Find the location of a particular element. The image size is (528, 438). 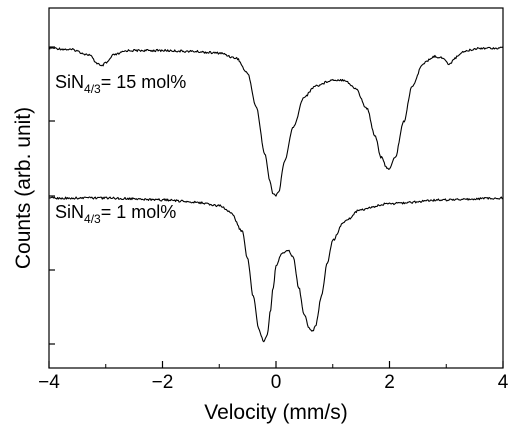

series-label-rest: = 15 mol% is located at coordinates (144, 82).